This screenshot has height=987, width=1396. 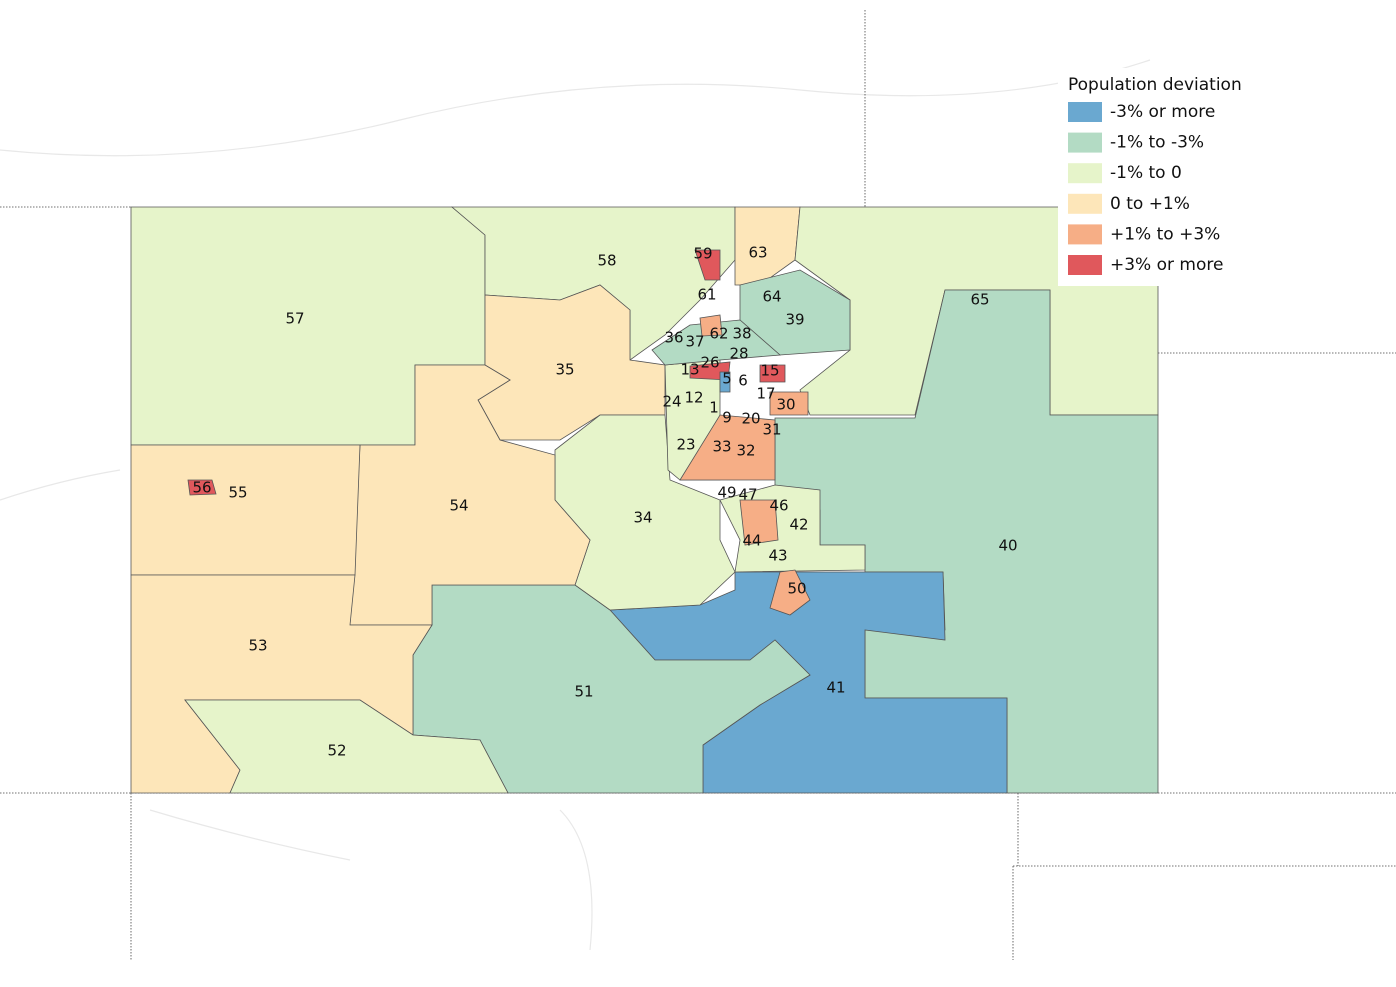 I want to click on district-label: 49, so click(x=726, y=493).